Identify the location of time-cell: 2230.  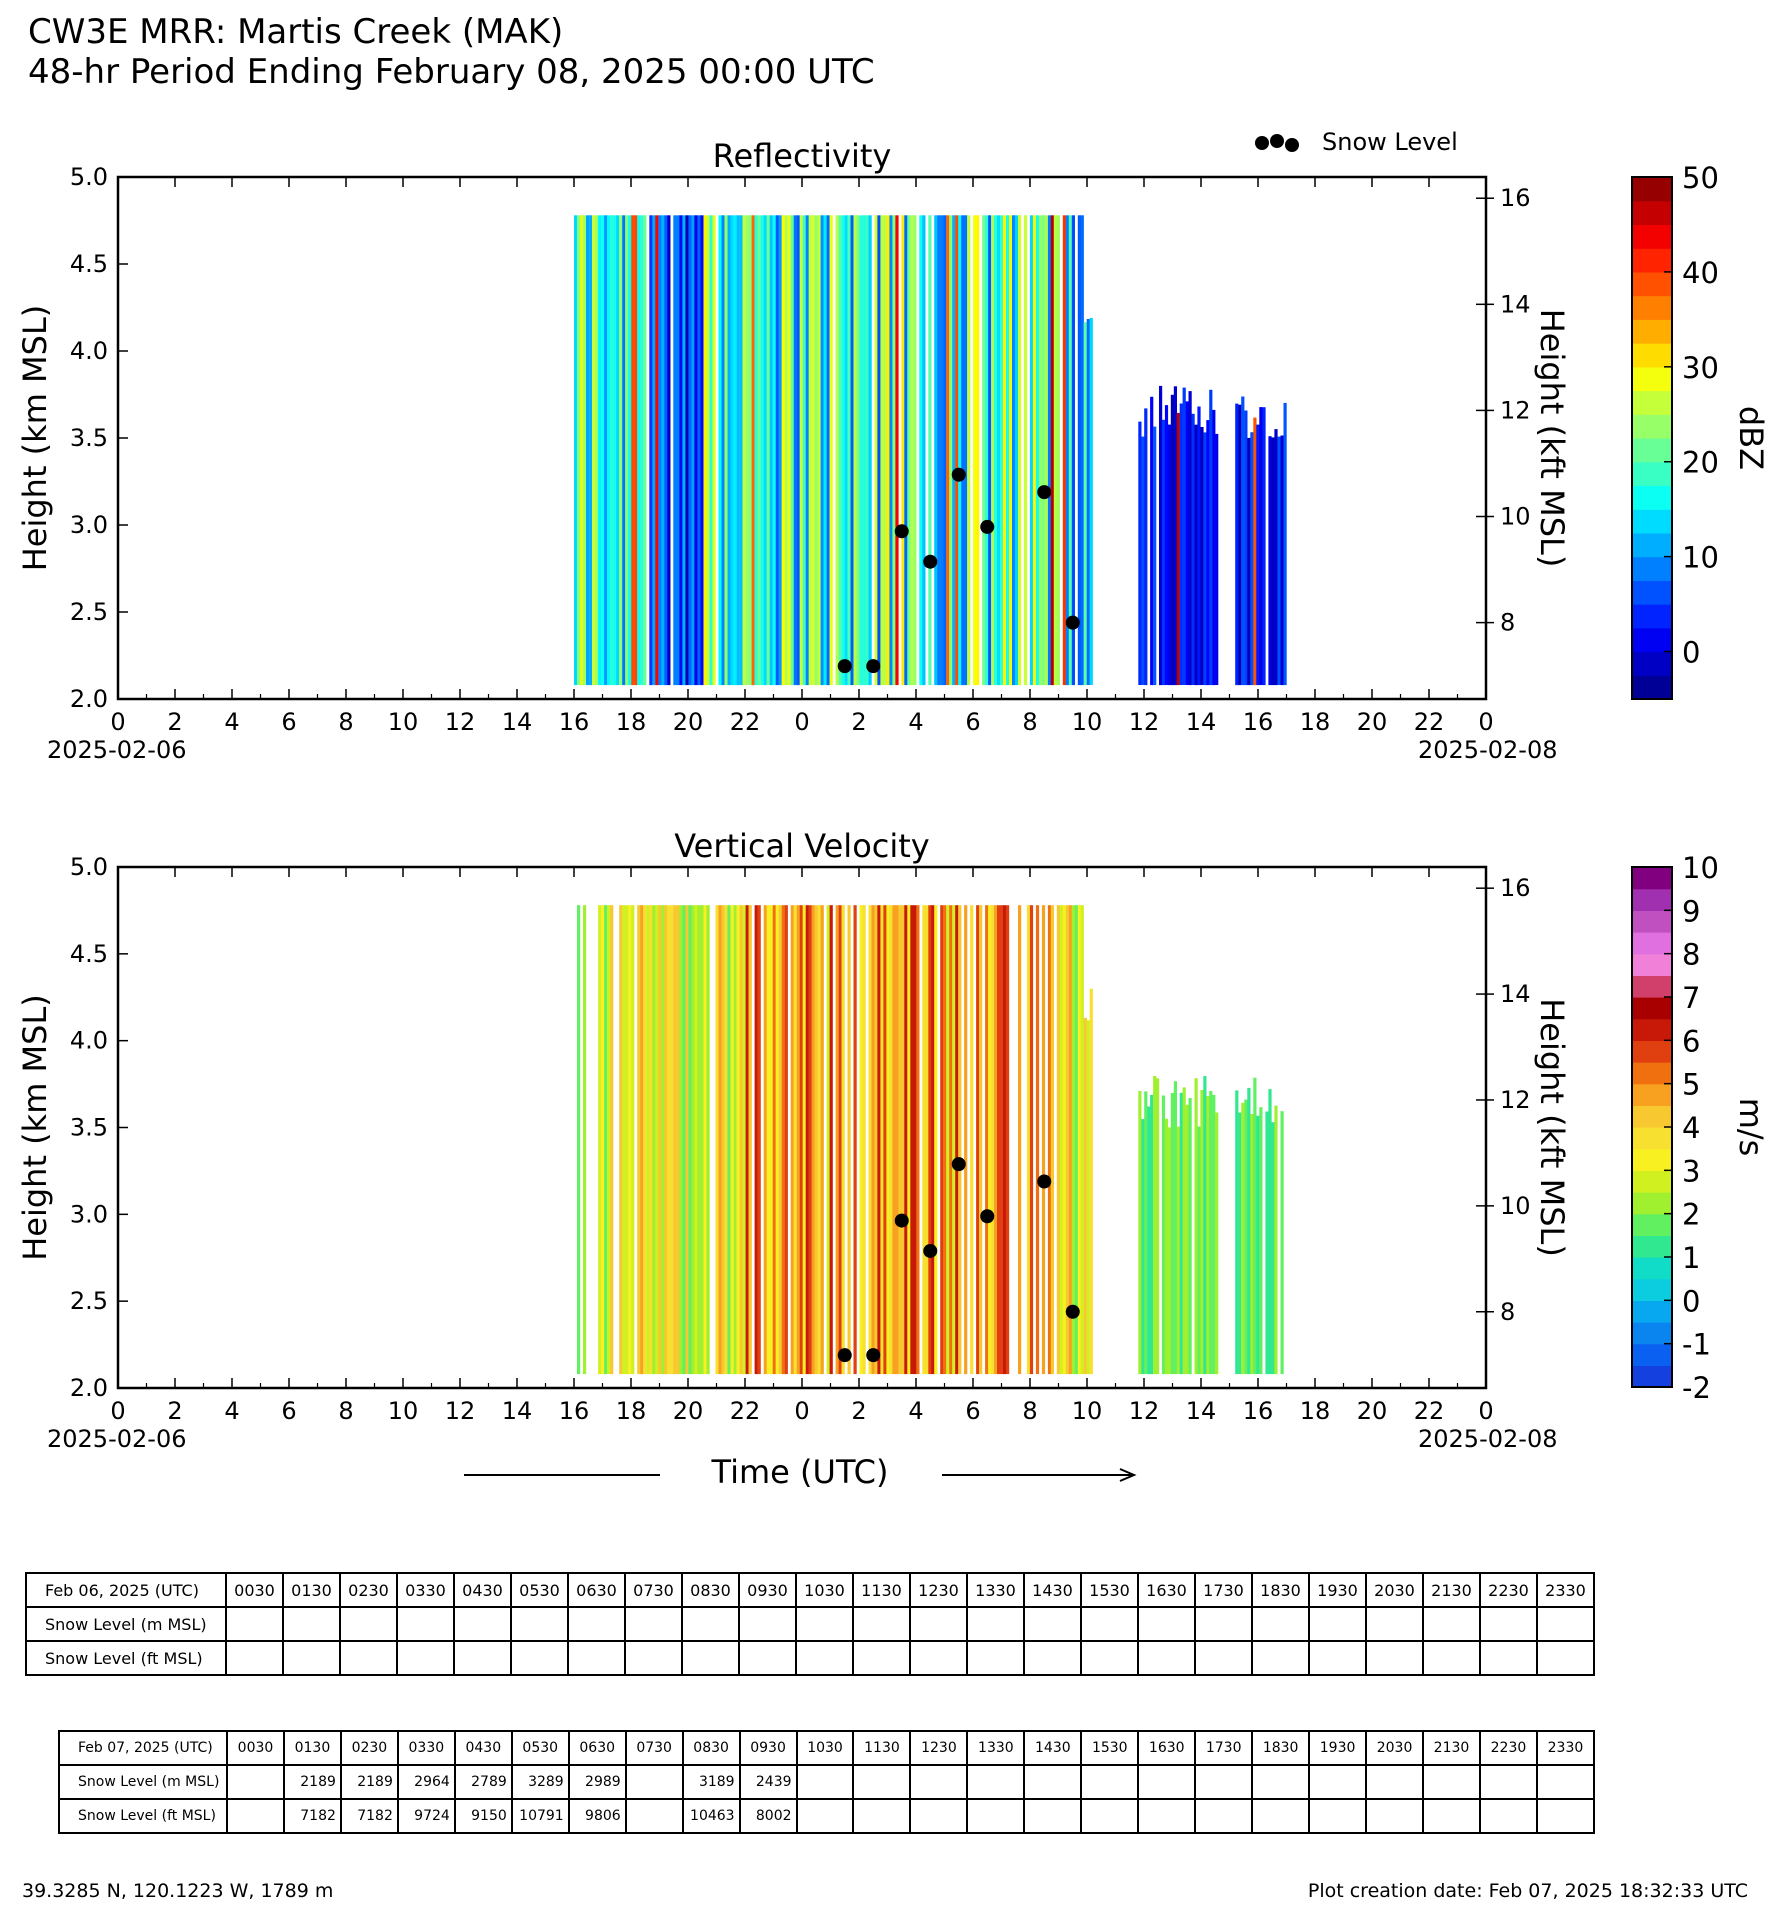
(1508, 1748).